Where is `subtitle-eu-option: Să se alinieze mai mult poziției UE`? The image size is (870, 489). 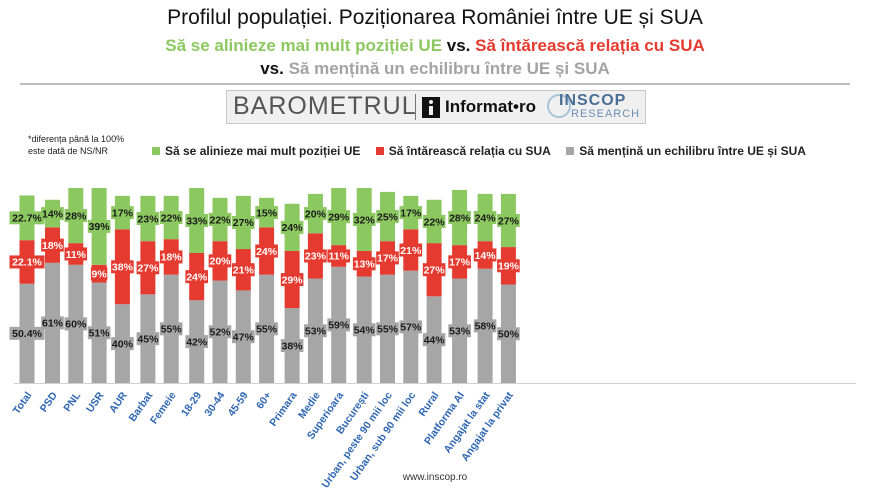 subtitle-eu-option: Să se alinieze mai mult poziției UE is located at coordinates (304, 45).